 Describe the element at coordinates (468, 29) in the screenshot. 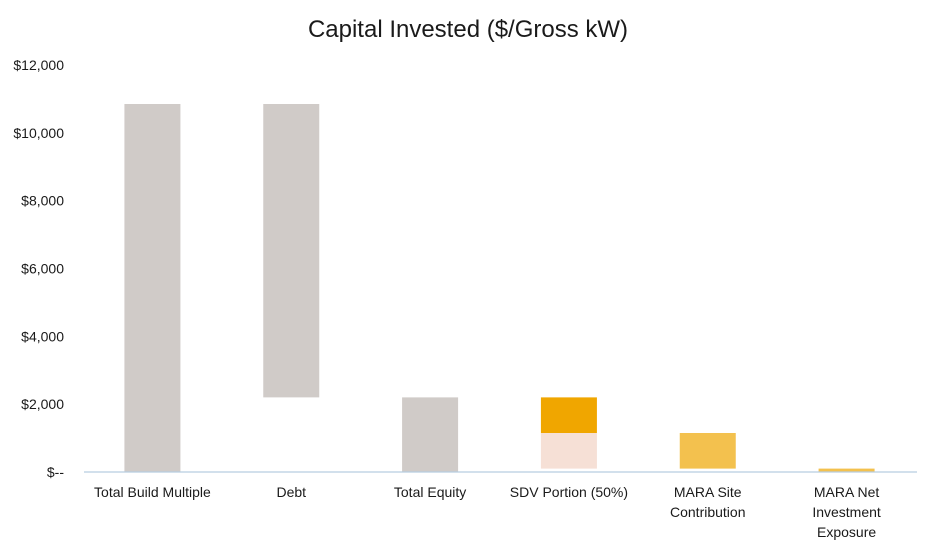

I see `chart-title: Capital Invested ($/Gross kW)` at that location.